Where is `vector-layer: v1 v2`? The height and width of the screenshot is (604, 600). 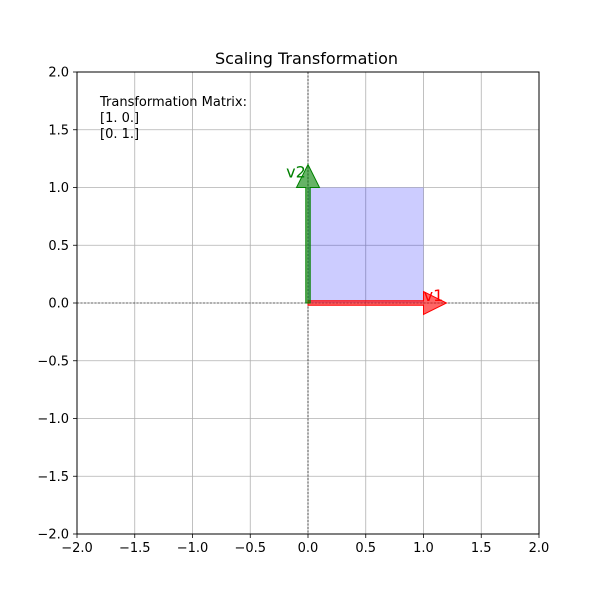 vector-layer: v1 v2 is located at coordinates (367, 239).